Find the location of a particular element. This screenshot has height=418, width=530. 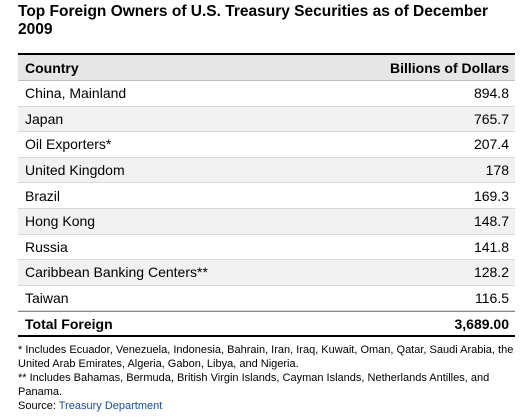

row-value: 894.8 is located at coordinates (491, 93).